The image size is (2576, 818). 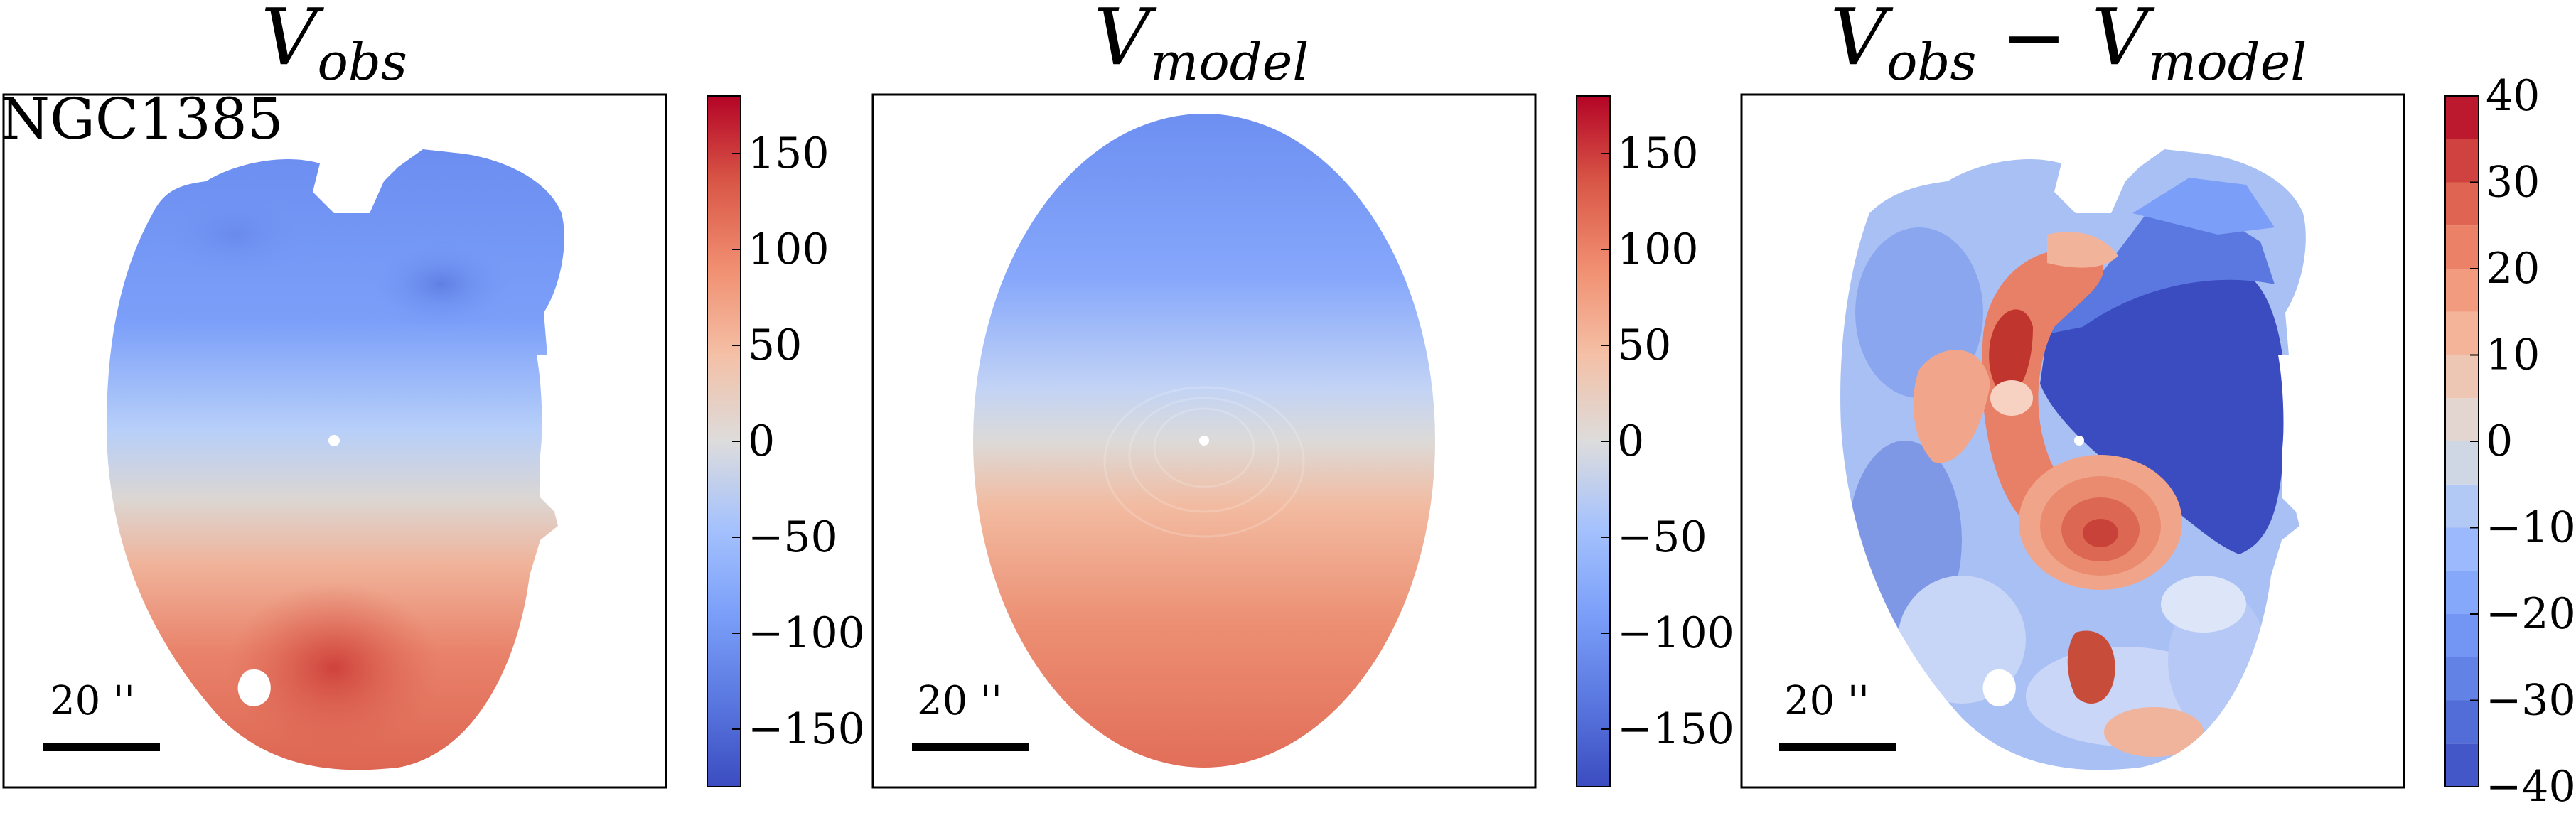 I want to click on colorbar-ticks-vmodel: −150 −100 −50 0 50 100 150, so click(x=1667, y=441).